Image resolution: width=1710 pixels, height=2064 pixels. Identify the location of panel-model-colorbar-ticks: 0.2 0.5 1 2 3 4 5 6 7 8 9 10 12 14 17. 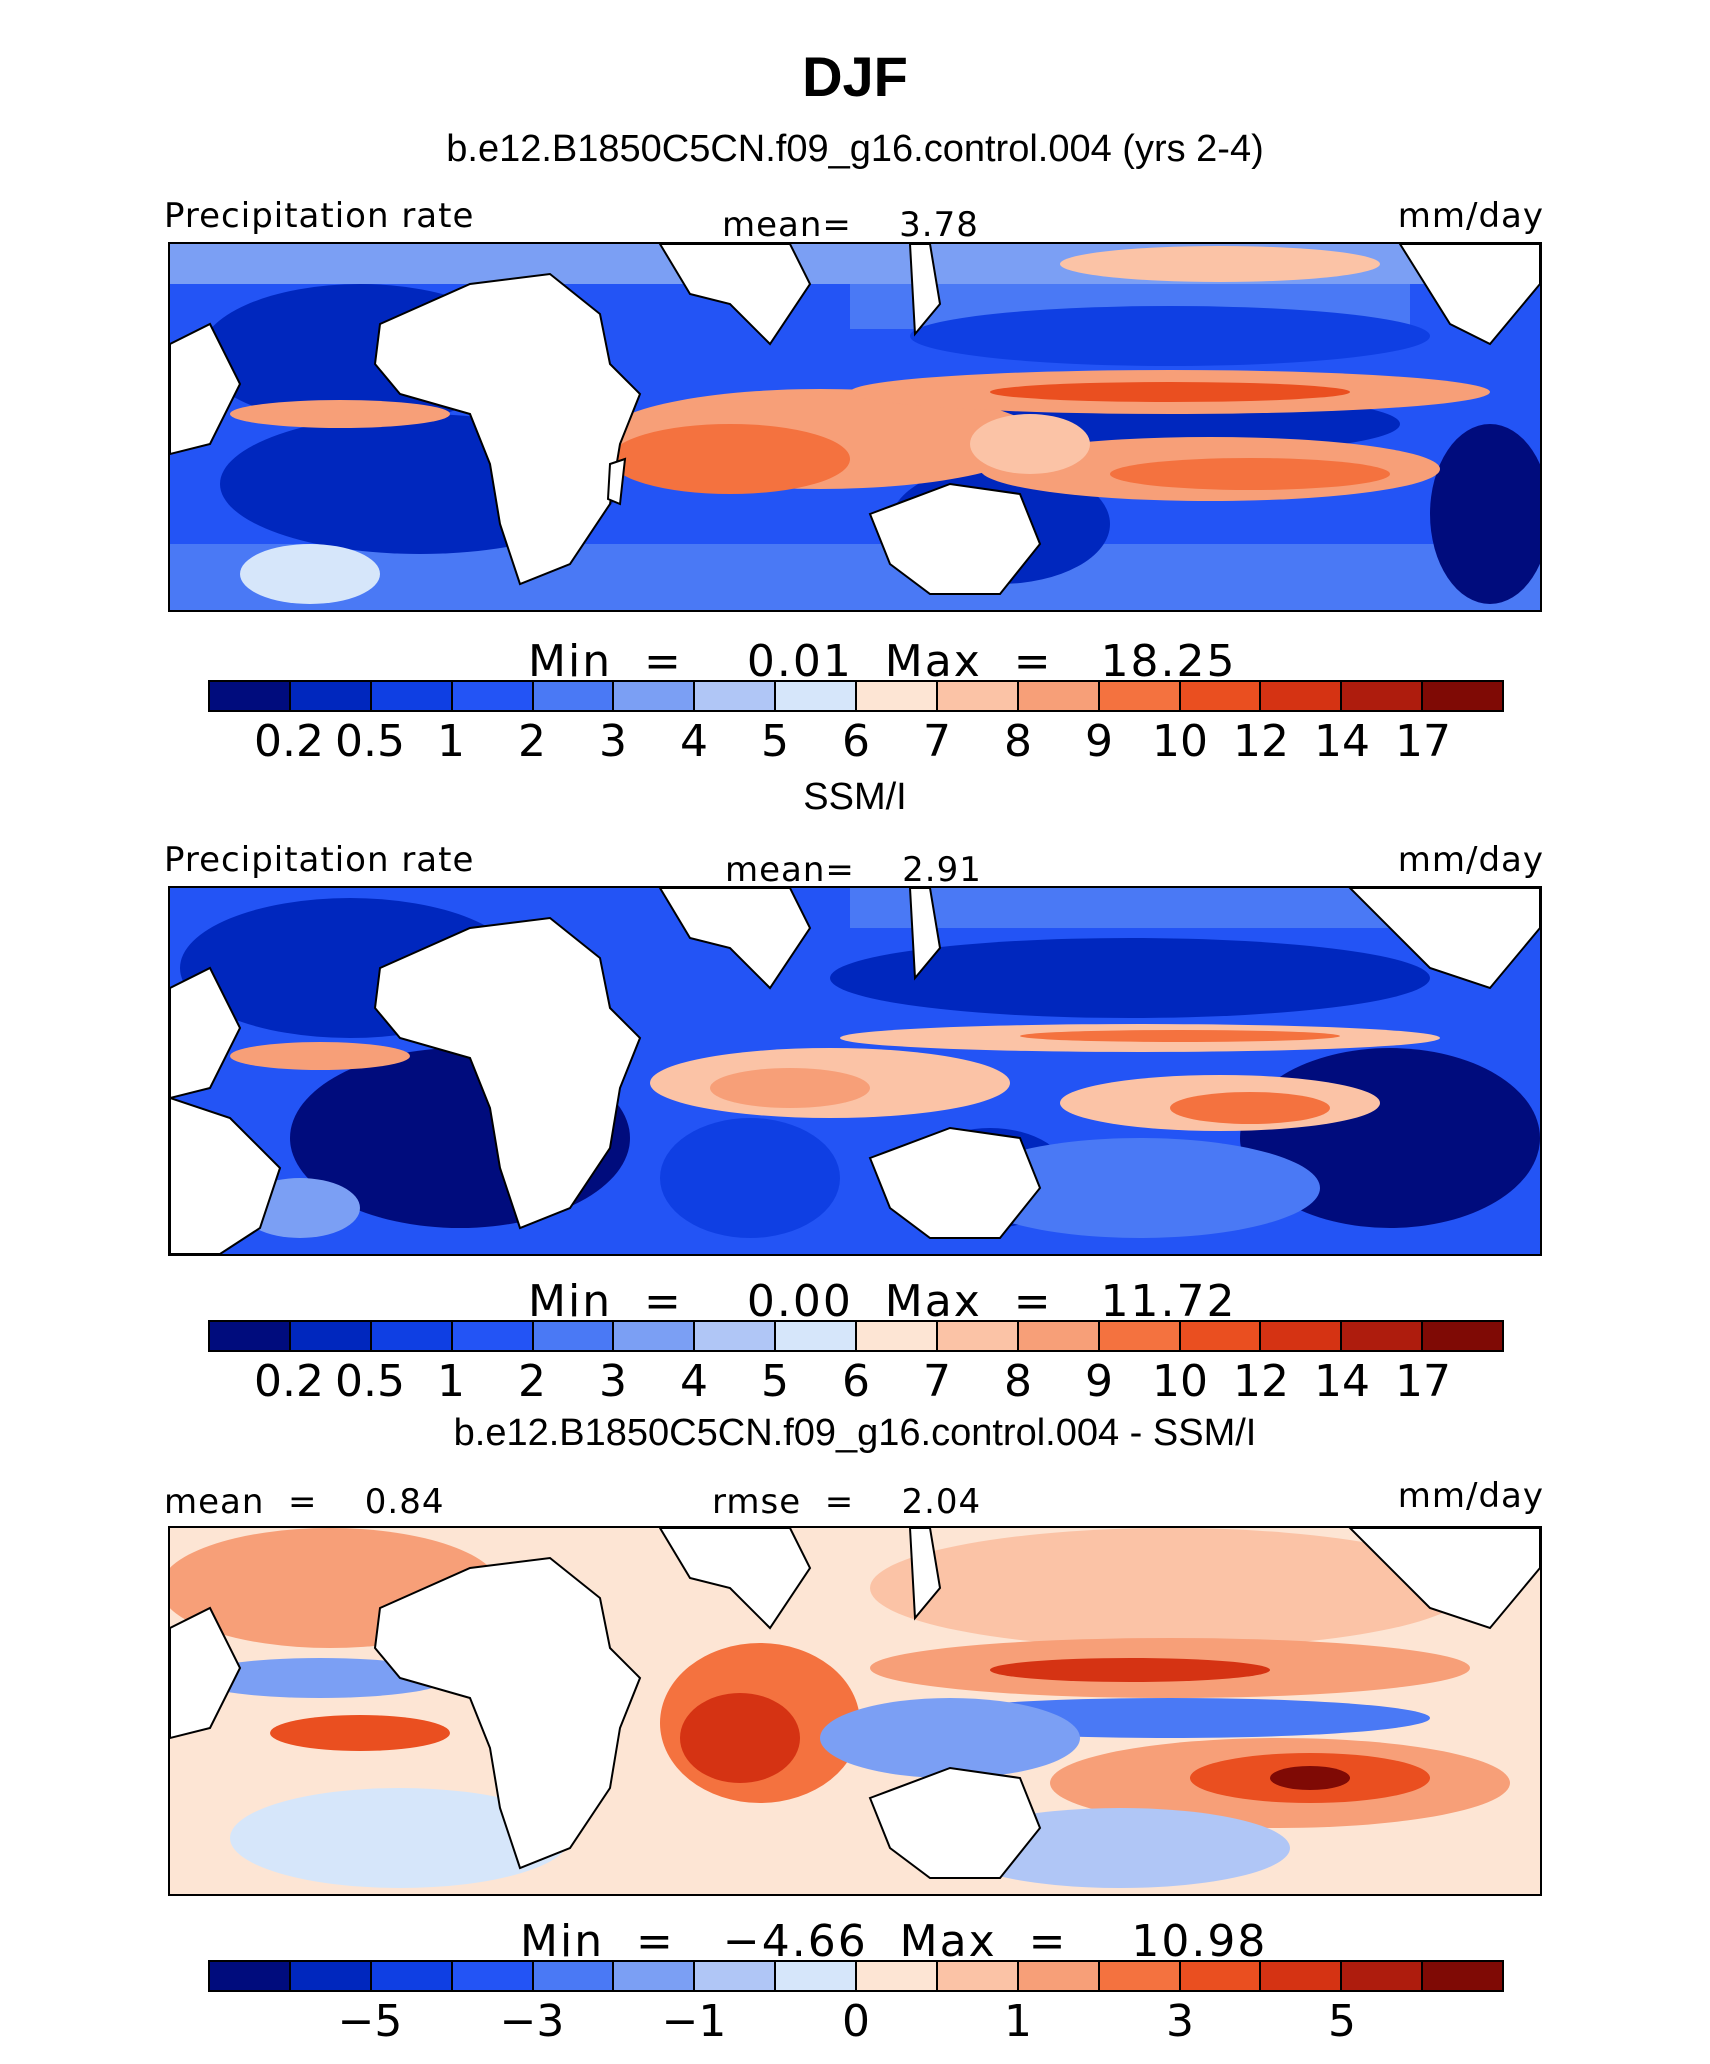
(855, 744).